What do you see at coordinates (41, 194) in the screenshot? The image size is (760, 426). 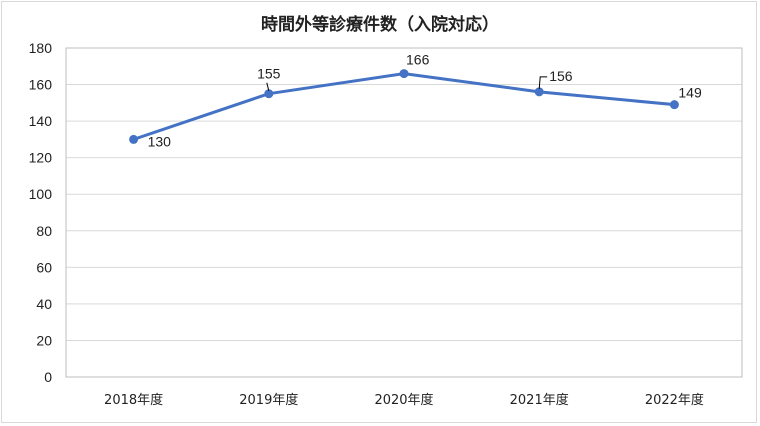 I see `y-tick-label: 100` at bounding box center [41, 194].